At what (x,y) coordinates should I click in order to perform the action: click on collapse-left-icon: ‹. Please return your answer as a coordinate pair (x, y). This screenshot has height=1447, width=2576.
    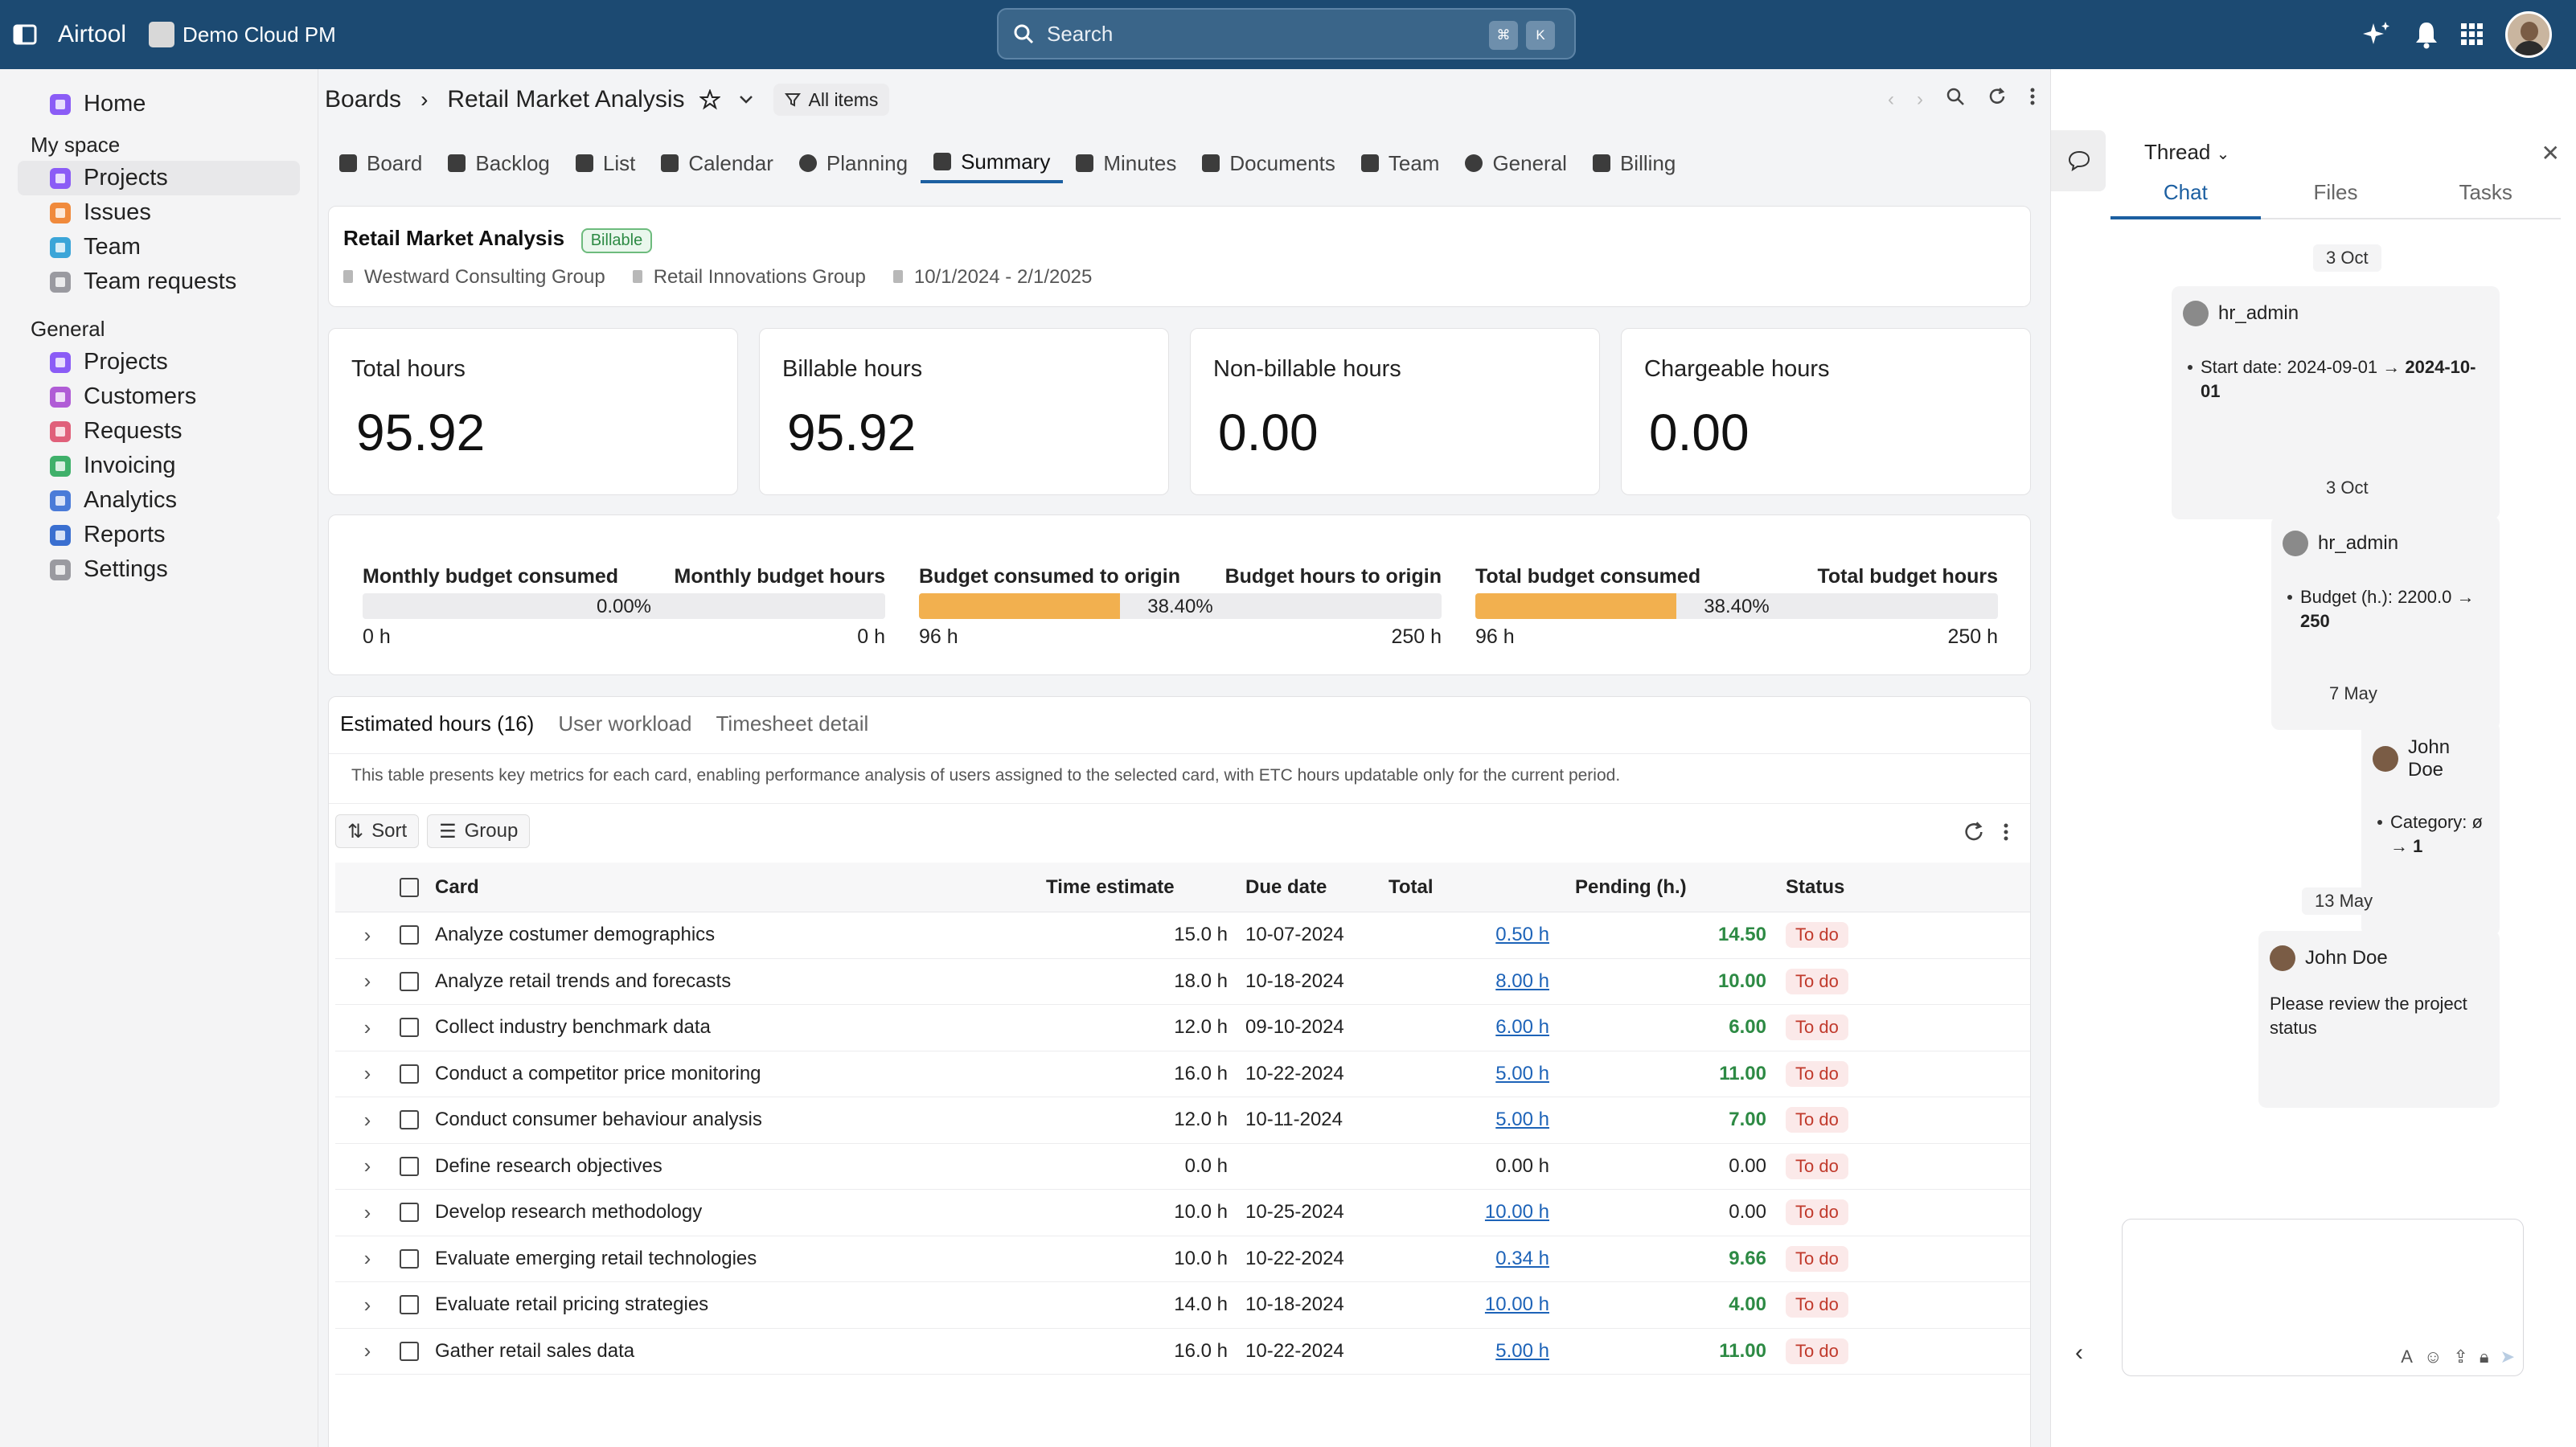
    Looking at the image, I should click on (2079, 1352).